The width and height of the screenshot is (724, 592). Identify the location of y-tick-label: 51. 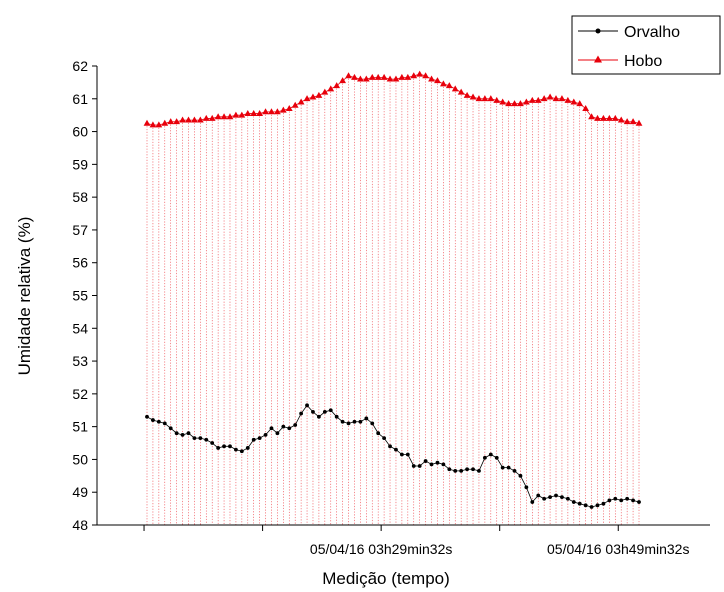
(80, 427).